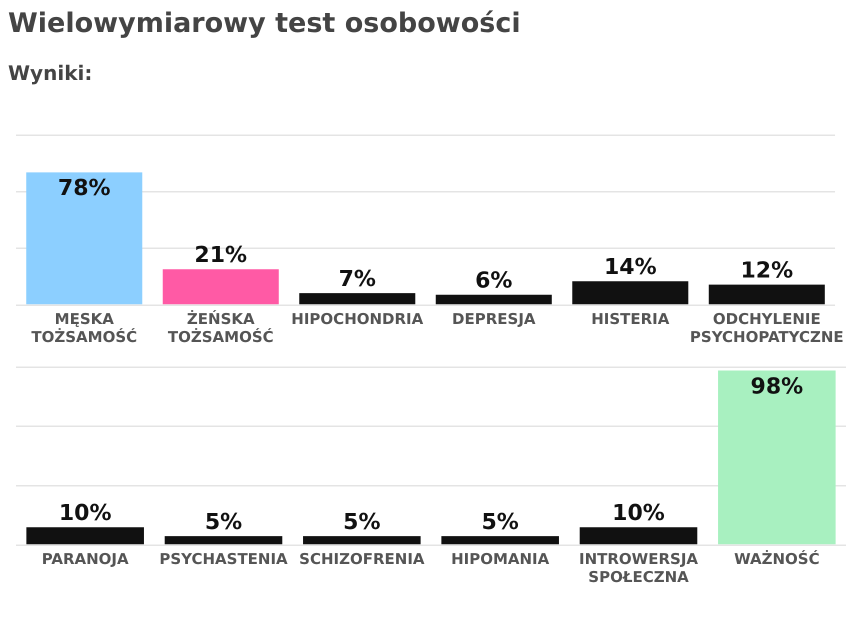 This screenshot has height=632, width=858. What do you see at coordinates (630, 319) in the screenshot?
I see `x-tick-label: HISTERIA` at bounding box center [630, 319].